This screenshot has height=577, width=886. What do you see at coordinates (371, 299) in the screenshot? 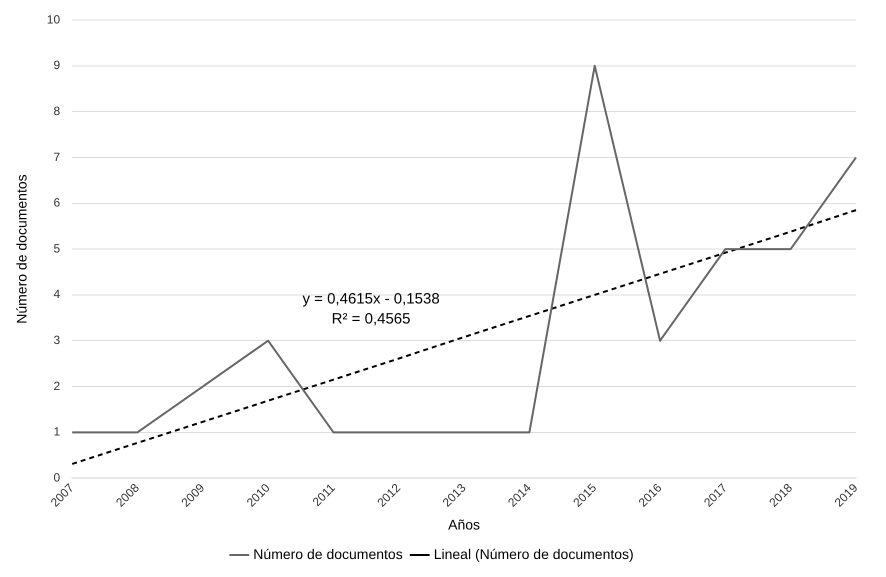
I see `annotation: y = 0,4615x - 0,1538` at bounding box center [371, 299].